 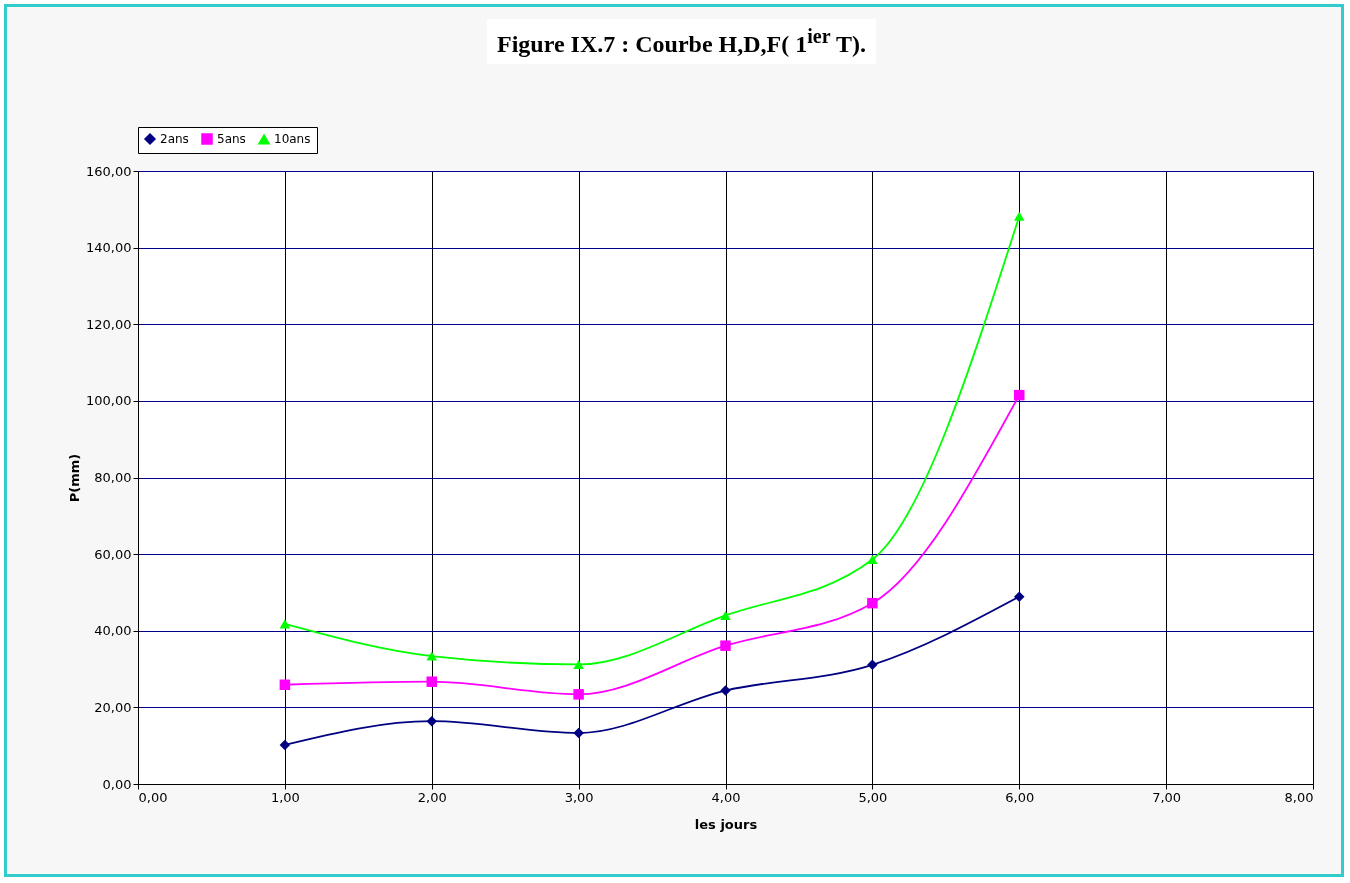 What do you see at coordinates (1020, 797) in the screenshot?
I see `x-tick-label: 6,00` at bounding box center [1020, 797].